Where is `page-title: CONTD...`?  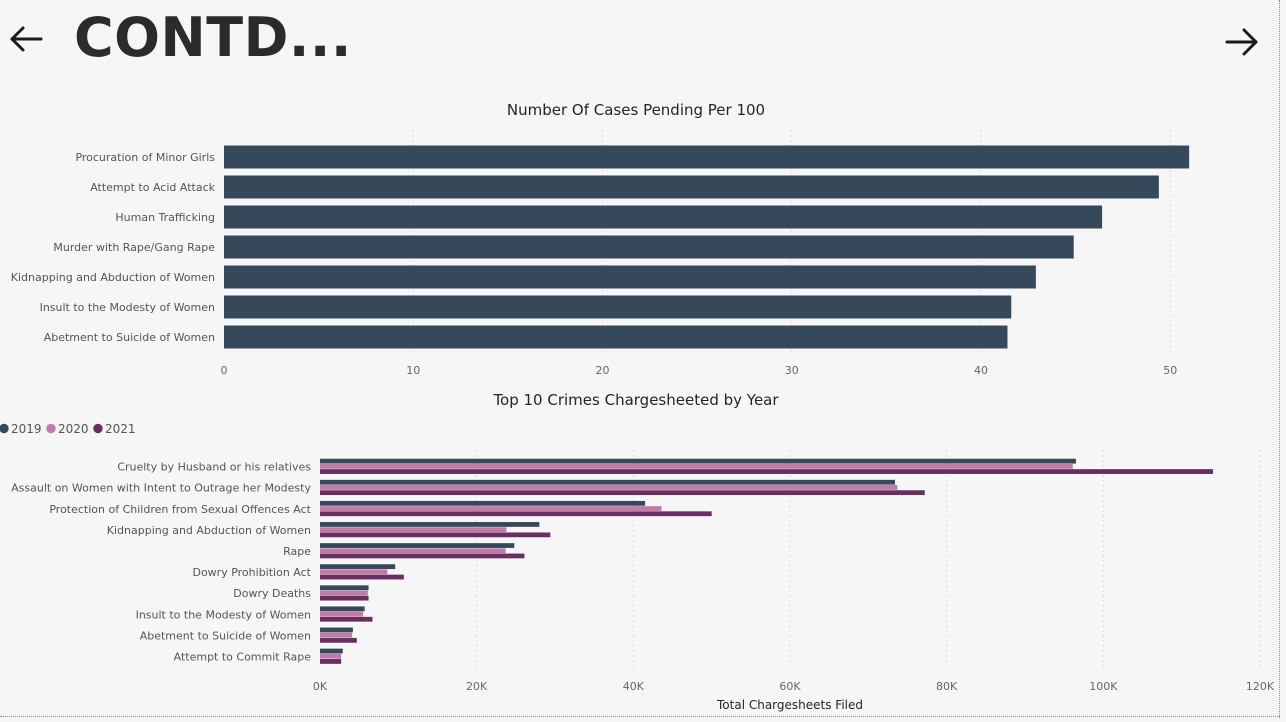
page-title: CONTD... is located at coordinates (213, 37).